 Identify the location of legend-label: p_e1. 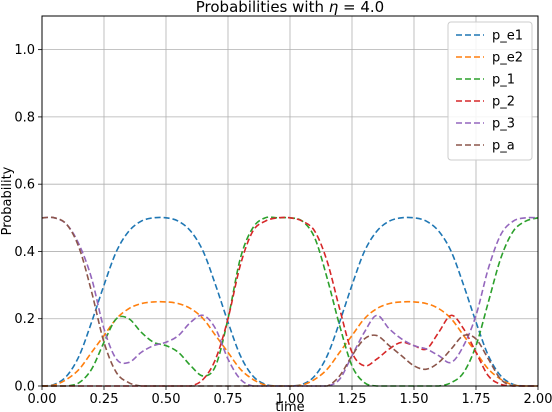
(507, 36).